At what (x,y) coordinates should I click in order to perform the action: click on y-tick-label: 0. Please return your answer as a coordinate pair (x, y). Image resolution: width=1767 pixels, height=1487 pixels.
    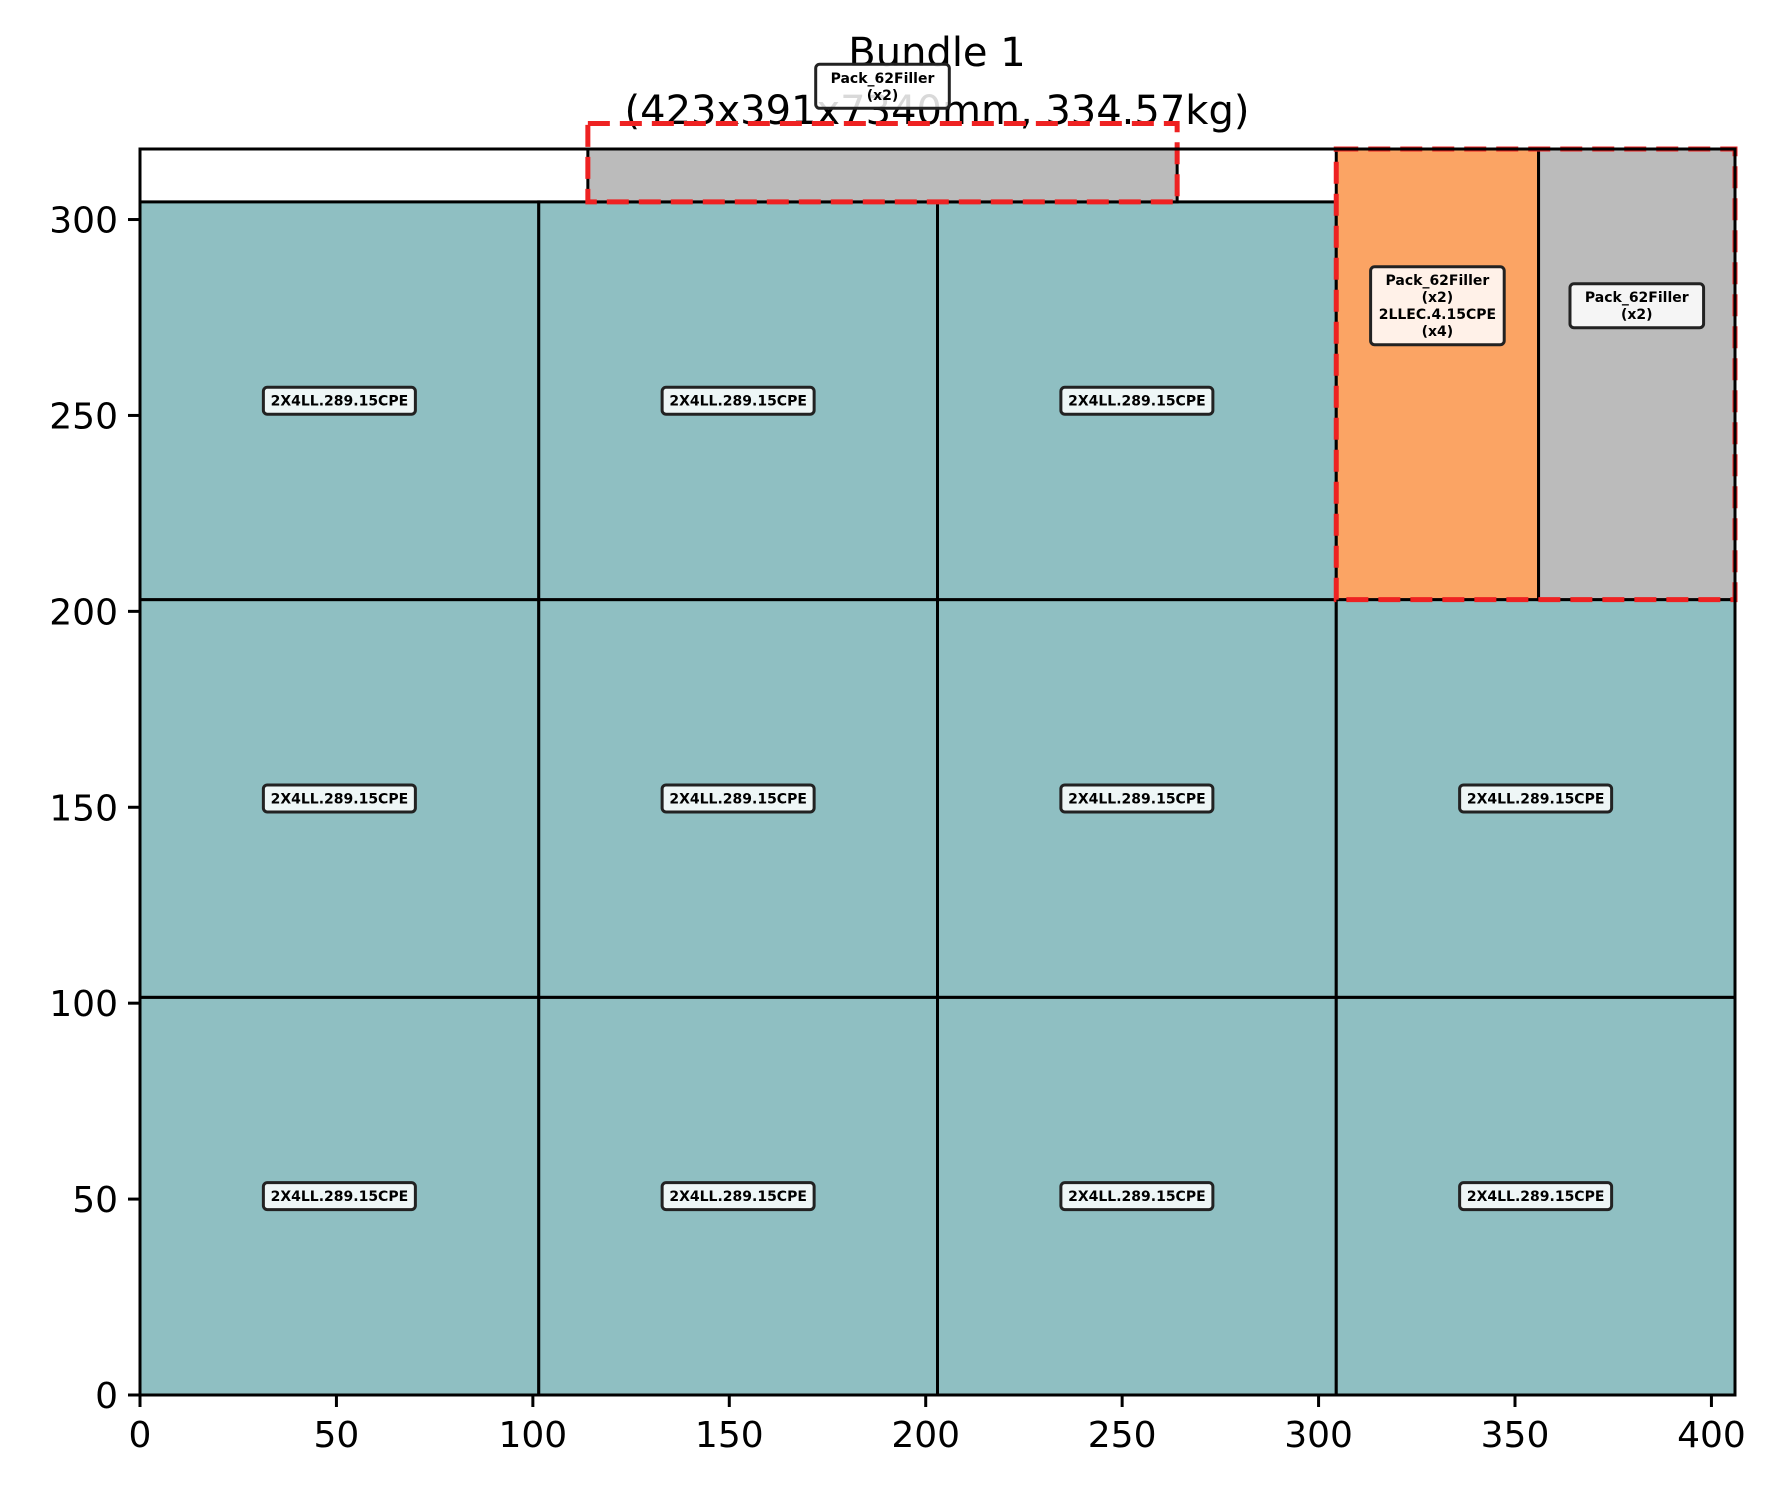
    Looking at the image, I should click on (106, 1396).